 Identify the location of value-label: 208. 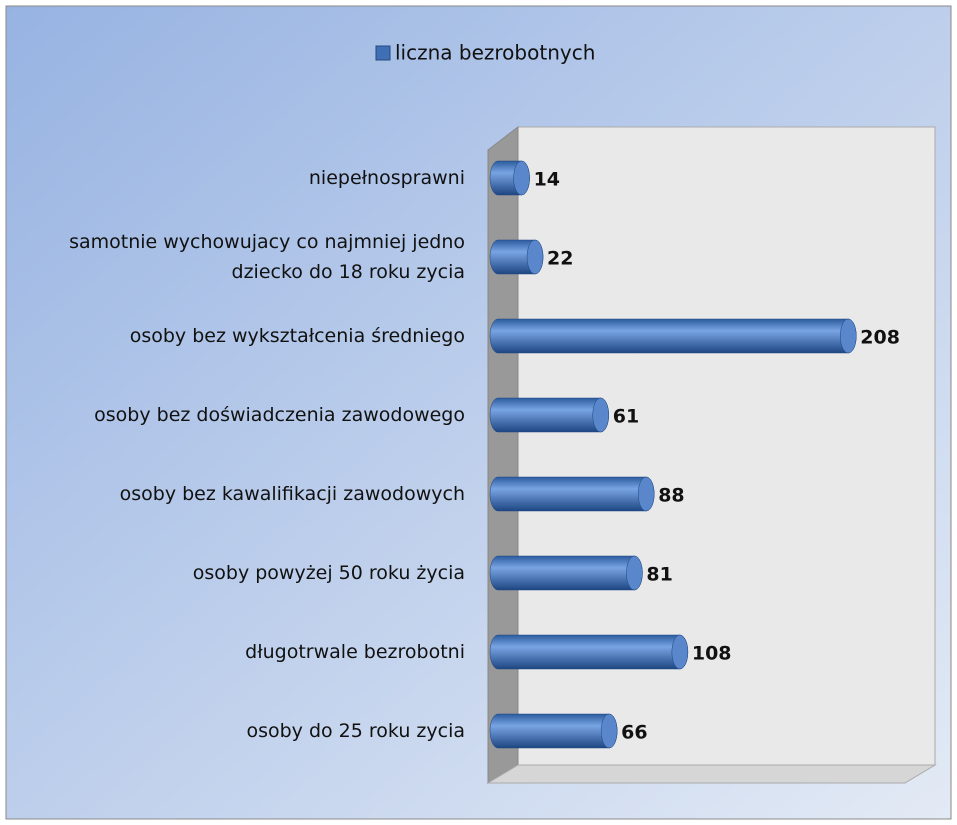
(880, 338).